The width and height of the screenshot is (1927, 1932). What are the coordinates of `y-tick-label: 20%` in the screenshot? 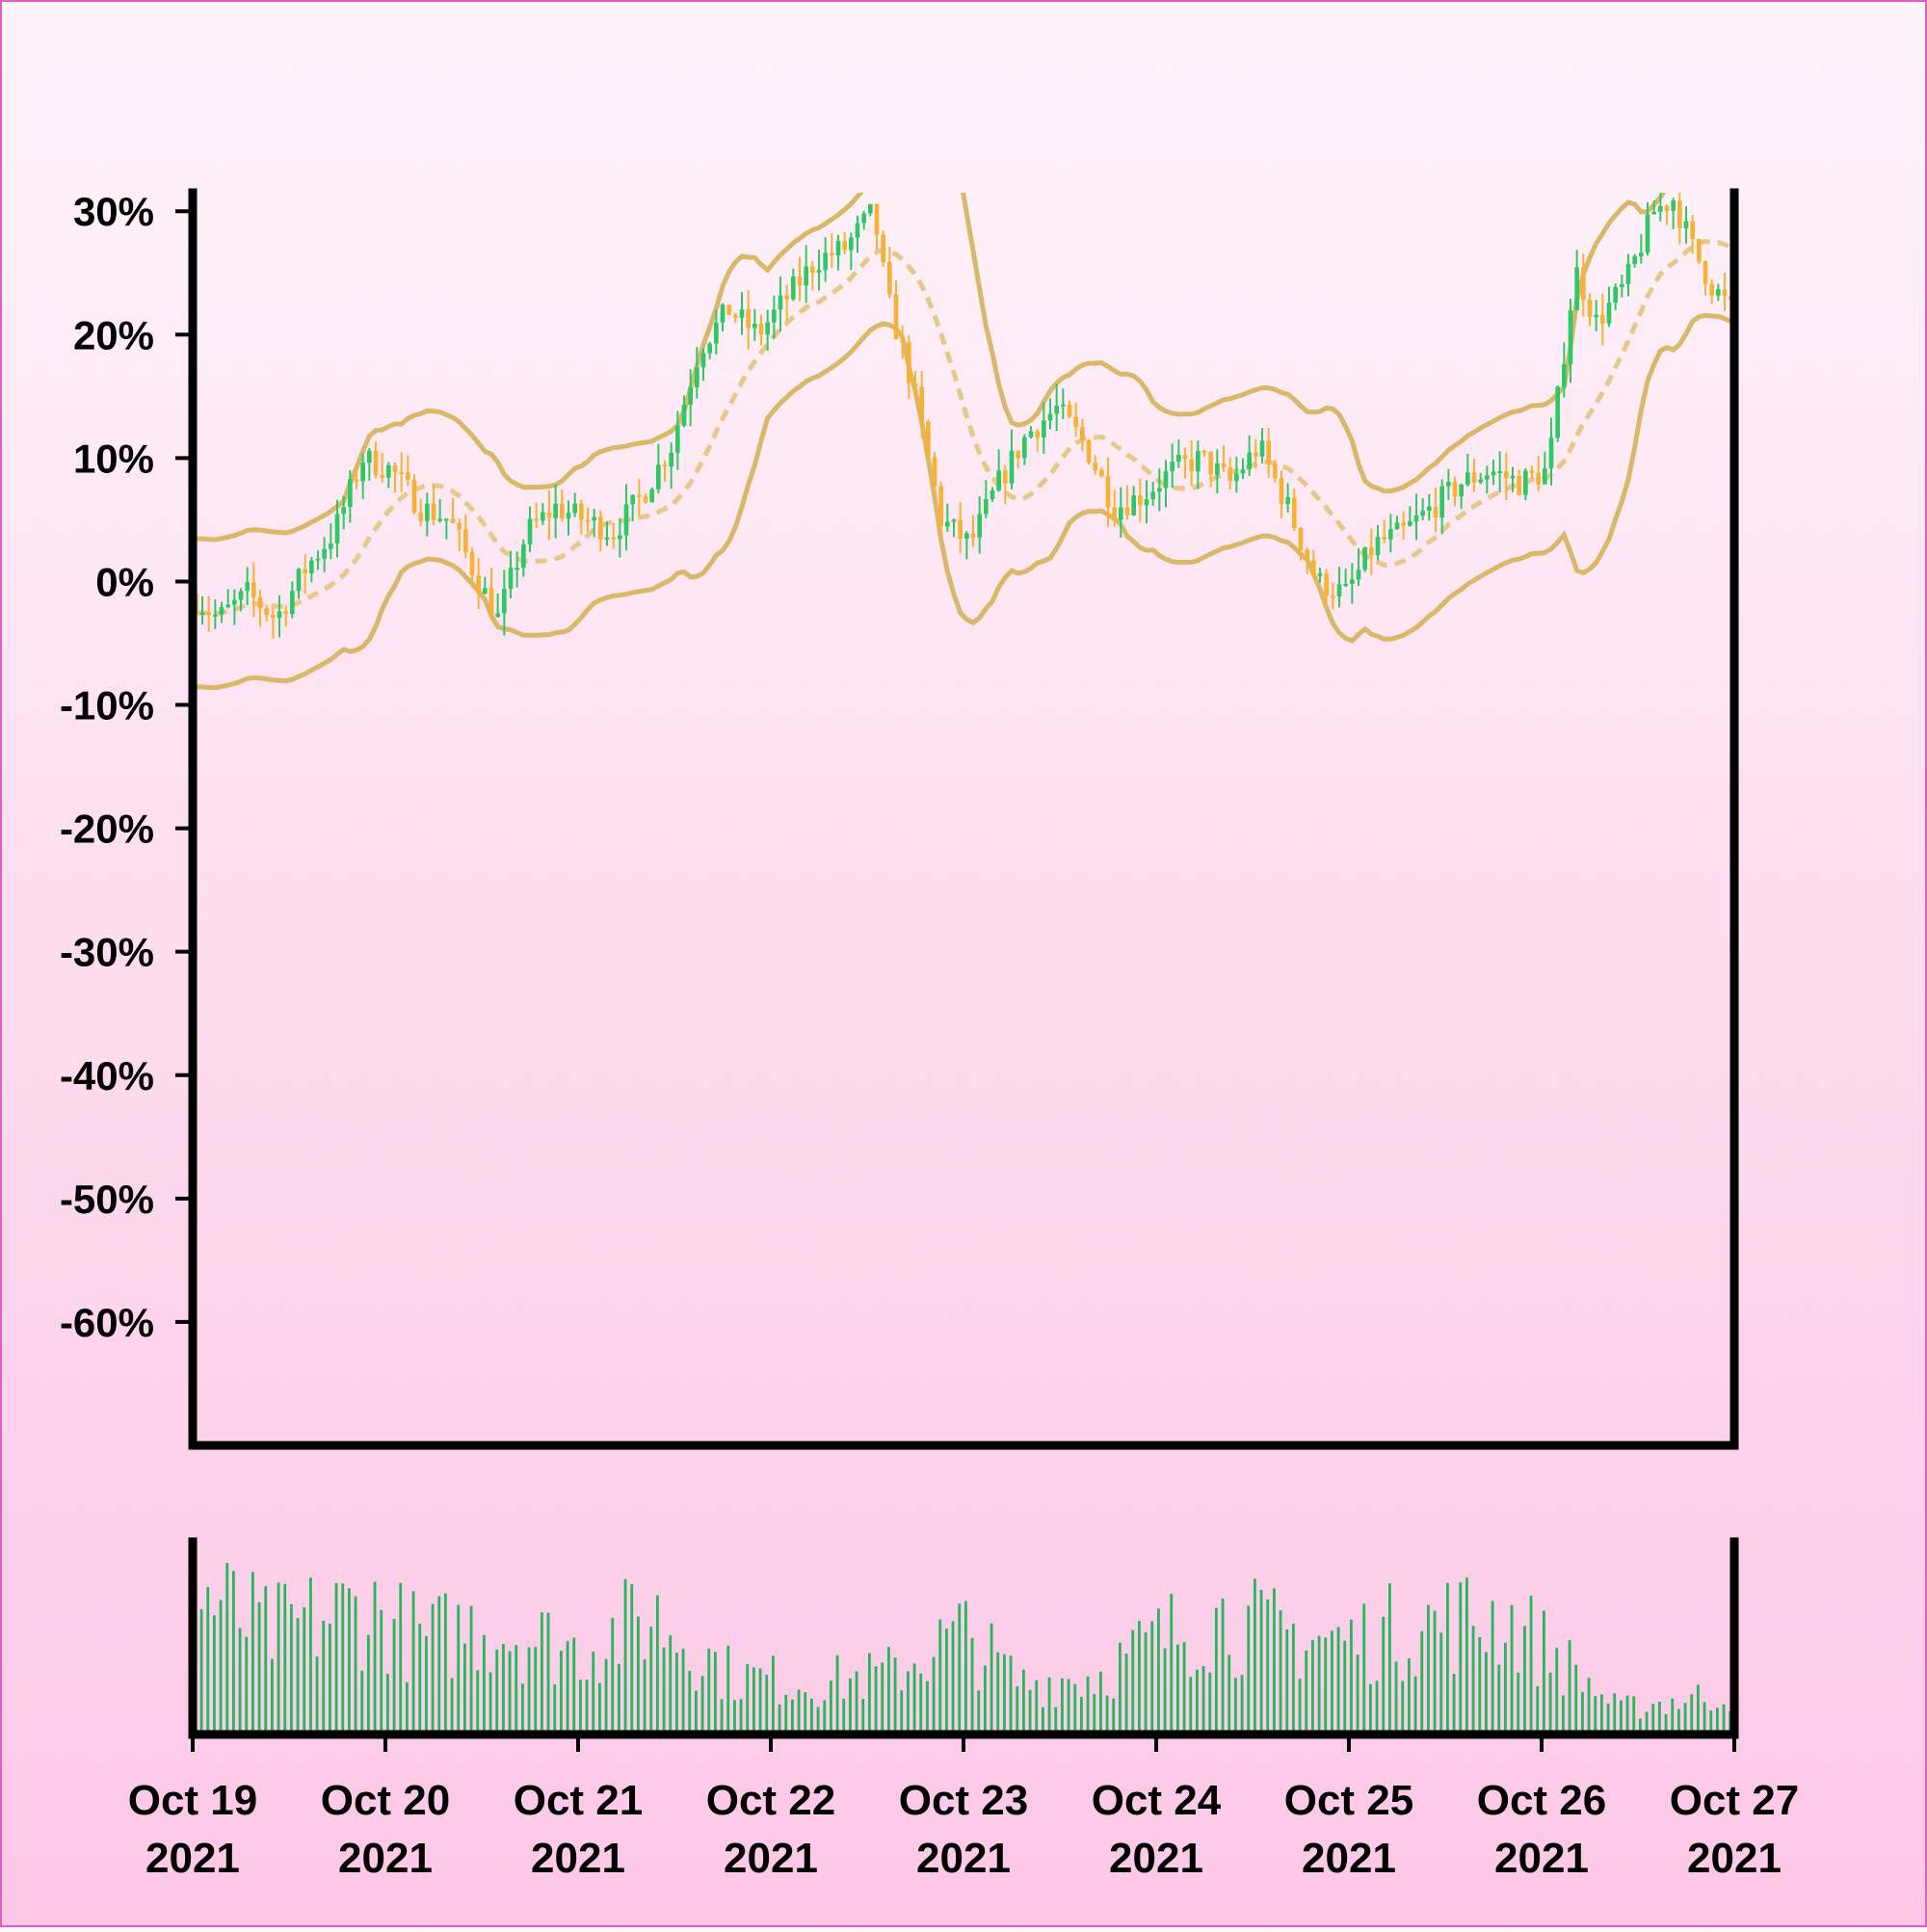 It's located at (113, 334).